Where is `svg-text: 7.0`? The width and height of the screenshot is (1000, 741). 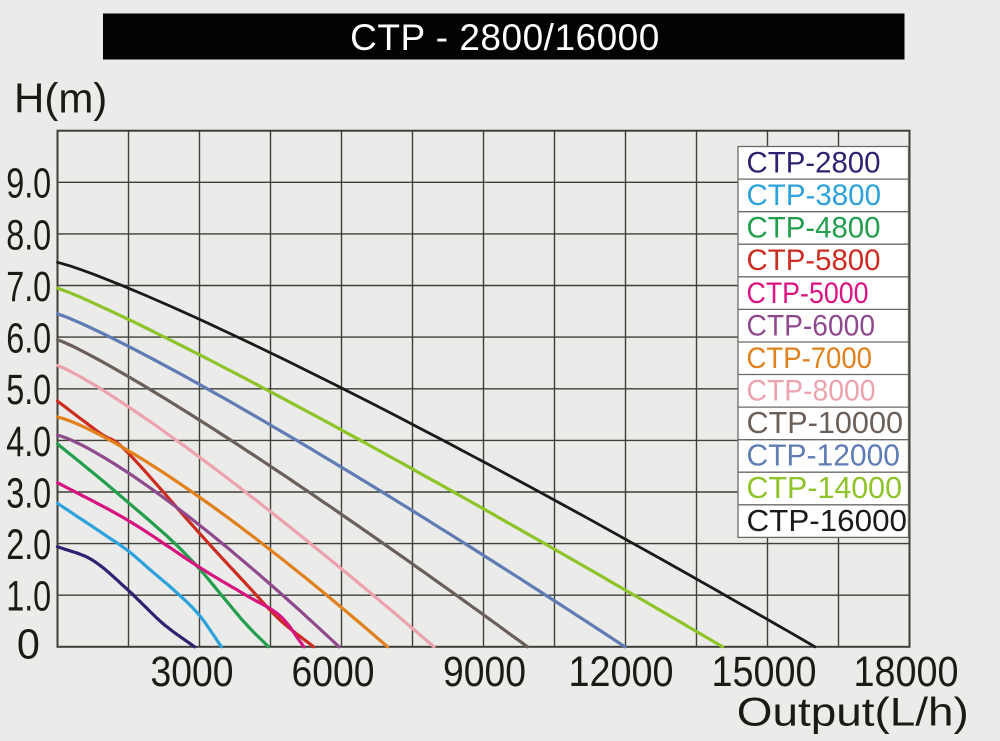
svg-text: 7.0 is located at coordinates (28, 287).